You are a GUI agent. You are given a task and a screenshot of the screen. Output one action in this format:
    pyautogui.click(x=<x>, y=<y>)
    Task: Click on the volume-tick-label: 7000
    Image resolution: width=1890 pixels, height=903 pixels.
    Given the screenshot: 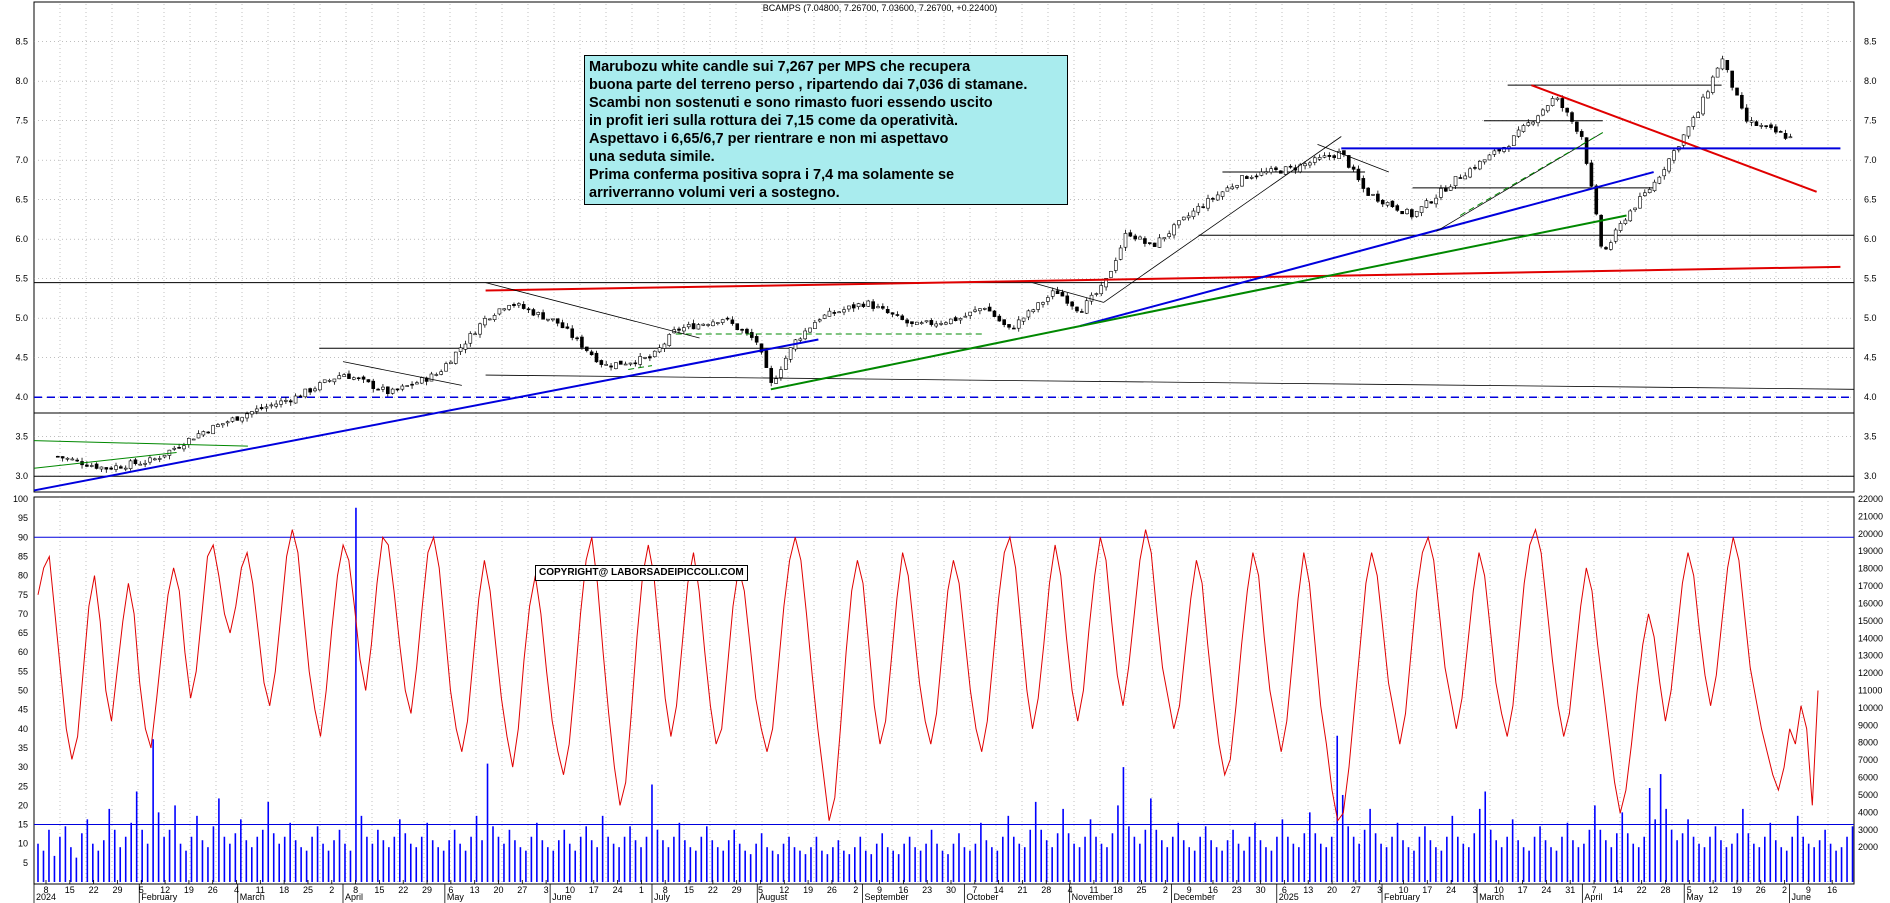 What is the action you would take?
    pyautogui.click(x=1868, y=760)
    